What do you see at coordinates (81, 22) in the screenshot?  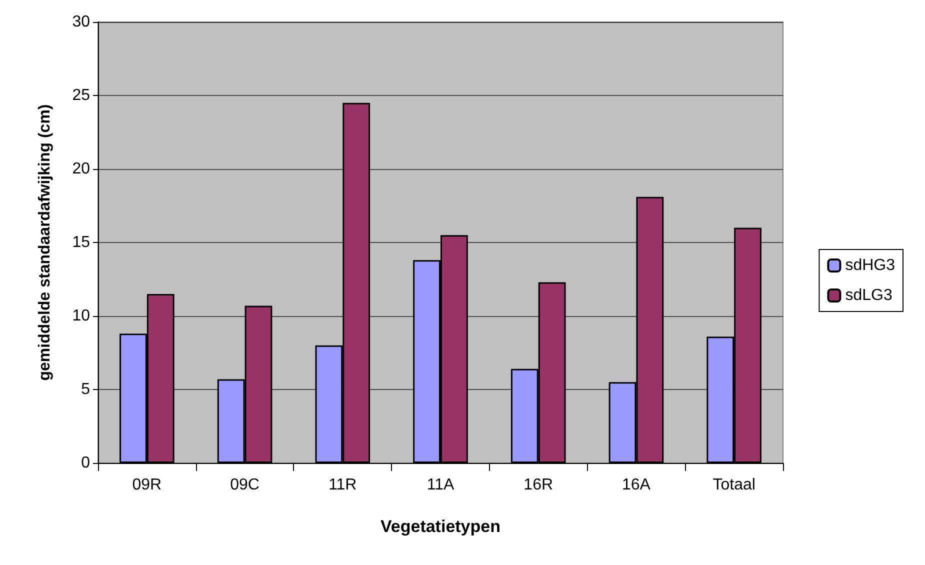 I see `y-tick-label: 30` at bounding box center [81, 22].